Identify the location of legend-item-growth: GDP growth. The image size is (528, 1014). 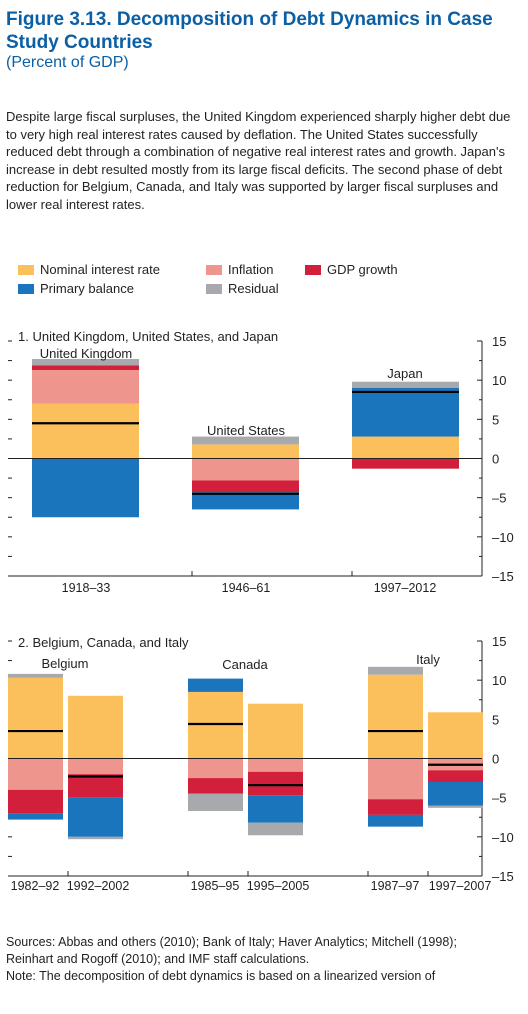
(351, 269).